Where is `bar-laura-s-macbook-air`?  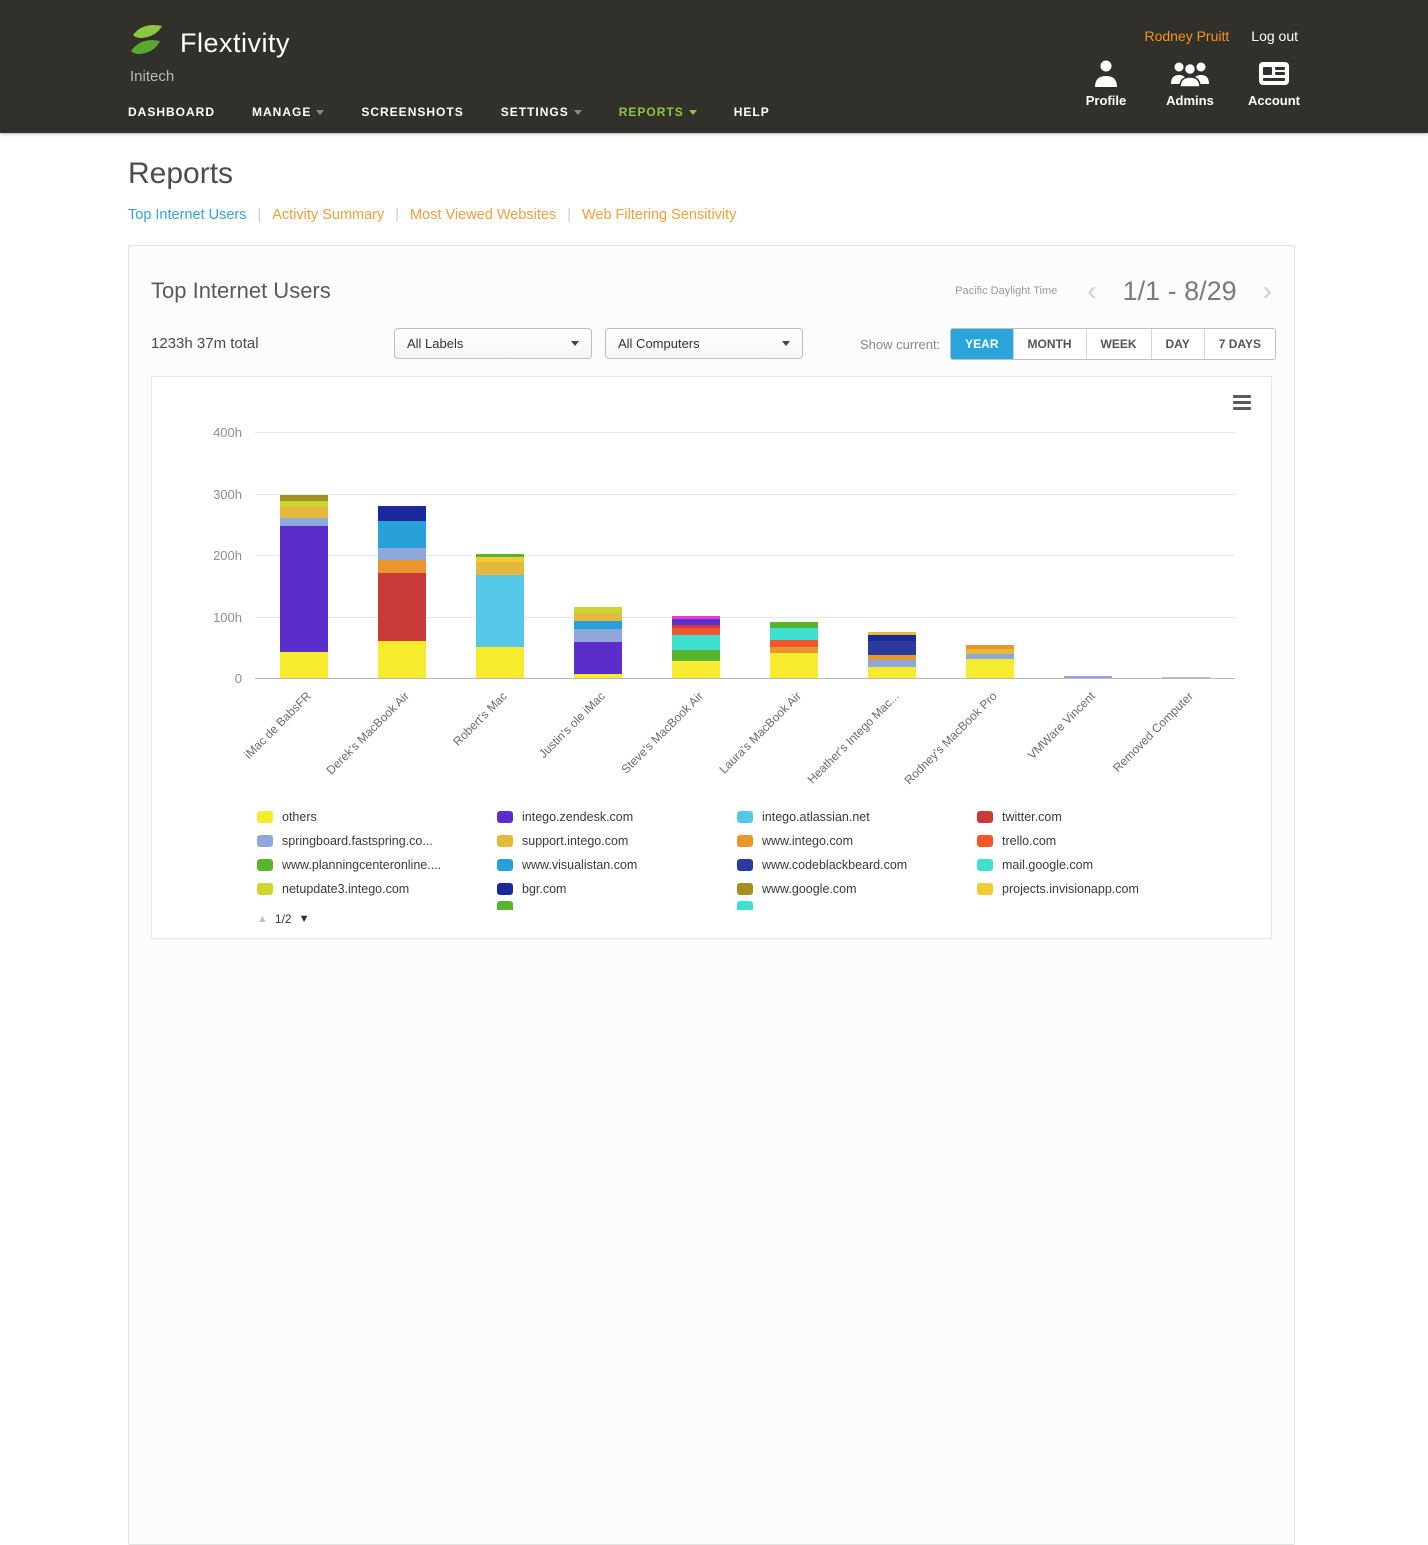 bar-laura-s-macbook-air is located at coordinates (794, 649).